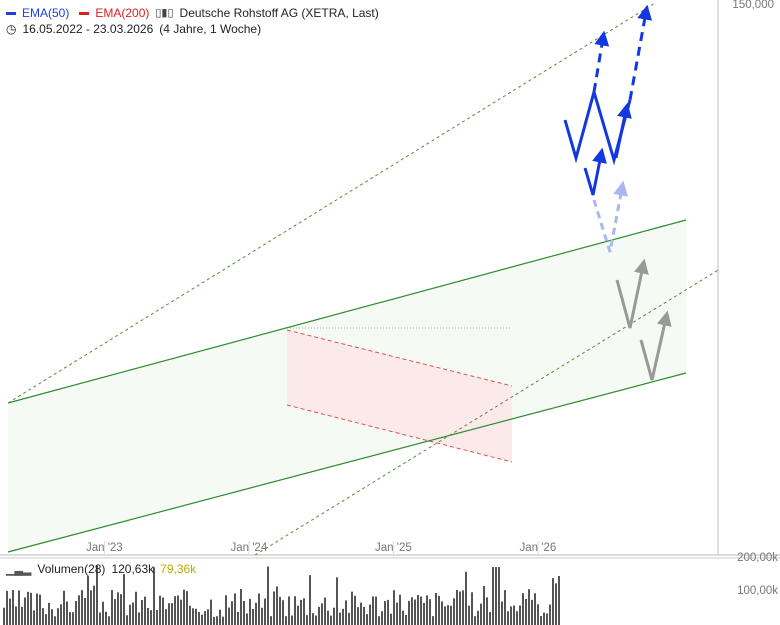 The height and width of the screenshot is (625, 780). What do you see at coordinates (46, 13) in the screenshot?
I see `ema50-label: EMA(50)` at bounding box center [46, 13].